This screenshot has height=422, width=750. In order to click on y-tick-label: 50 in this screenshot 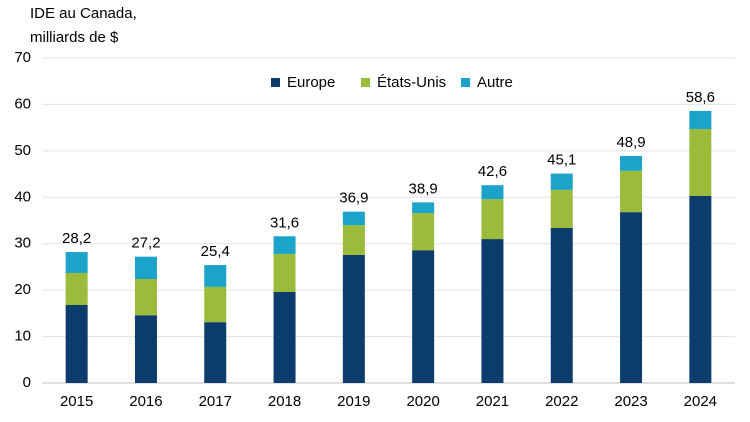, I will do `click(22, 150)`.